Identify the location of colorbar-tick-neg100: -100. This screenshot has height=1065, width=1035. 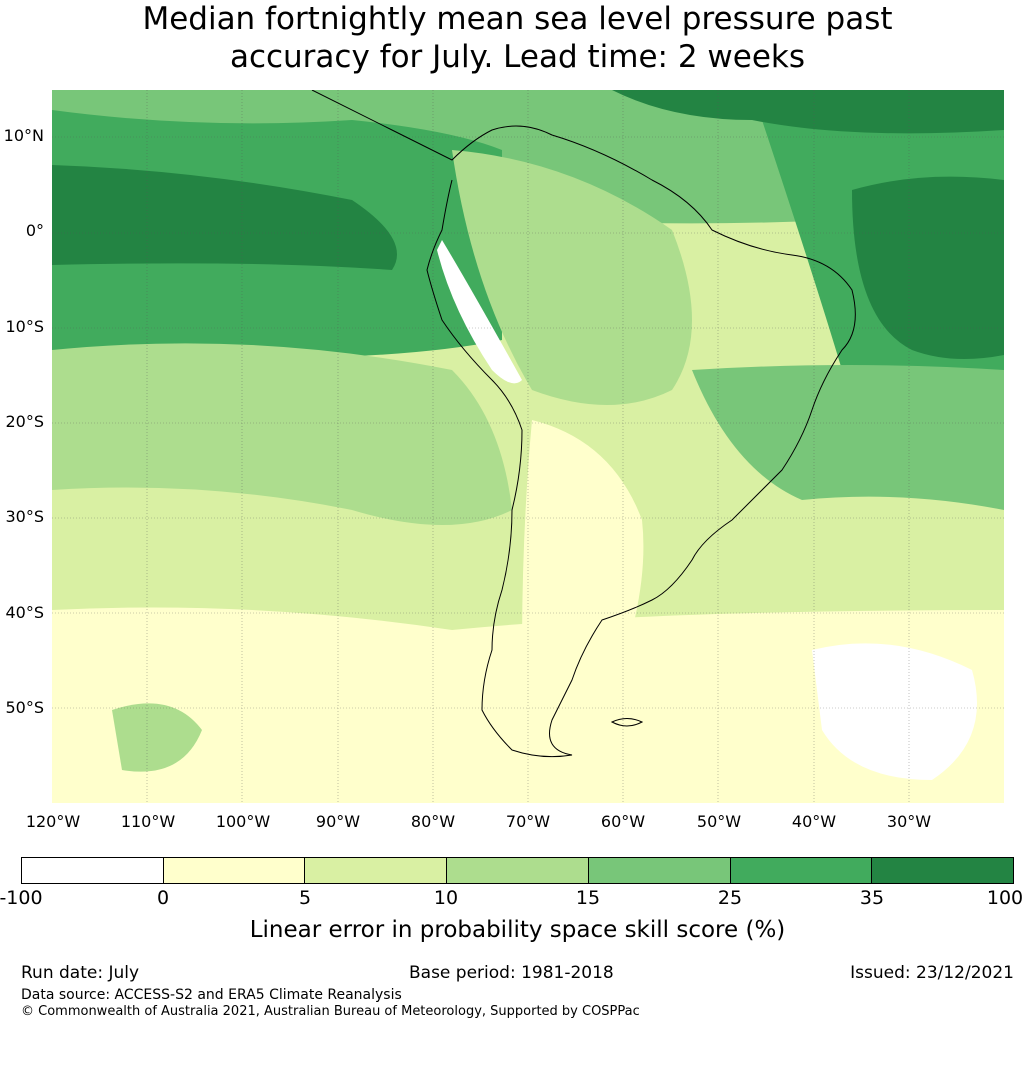
(21, 898).